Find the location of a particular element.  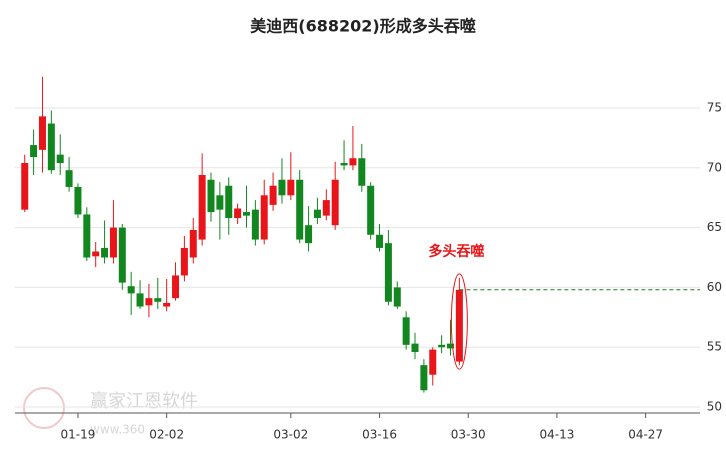

annotation-ellipse is located at coordinates (459, 321).